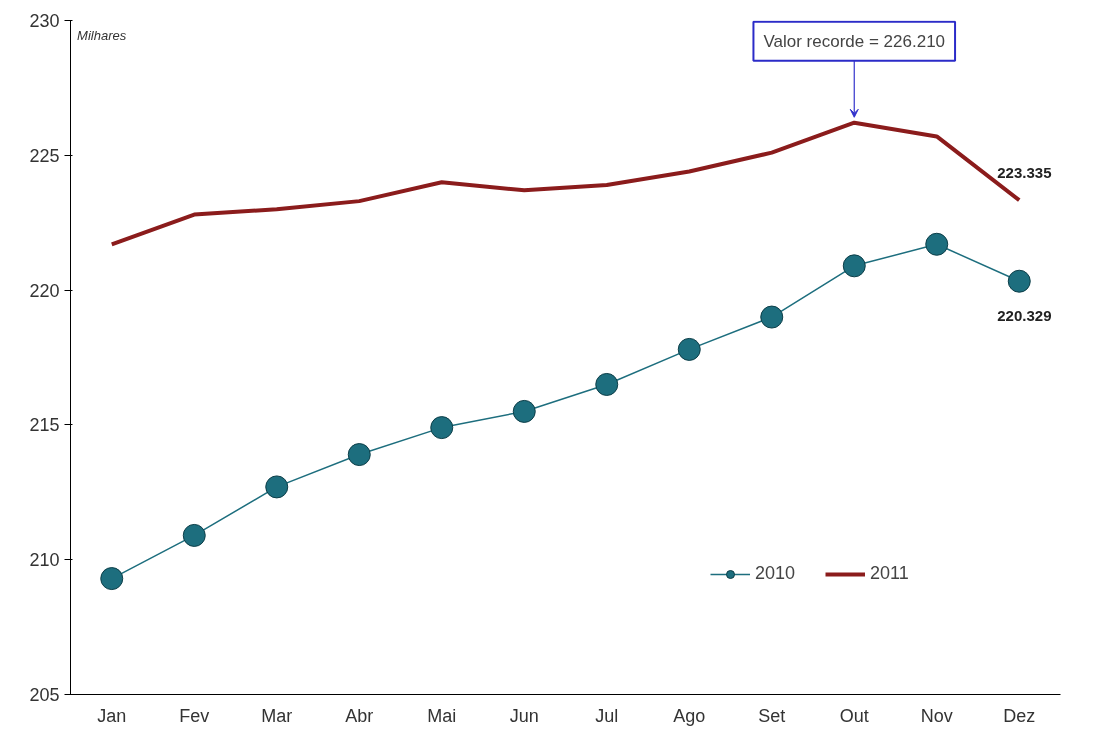 The width and height of the screenshot is (1102, 738). I want to click on legend-label: 2011, so click(889, 573).